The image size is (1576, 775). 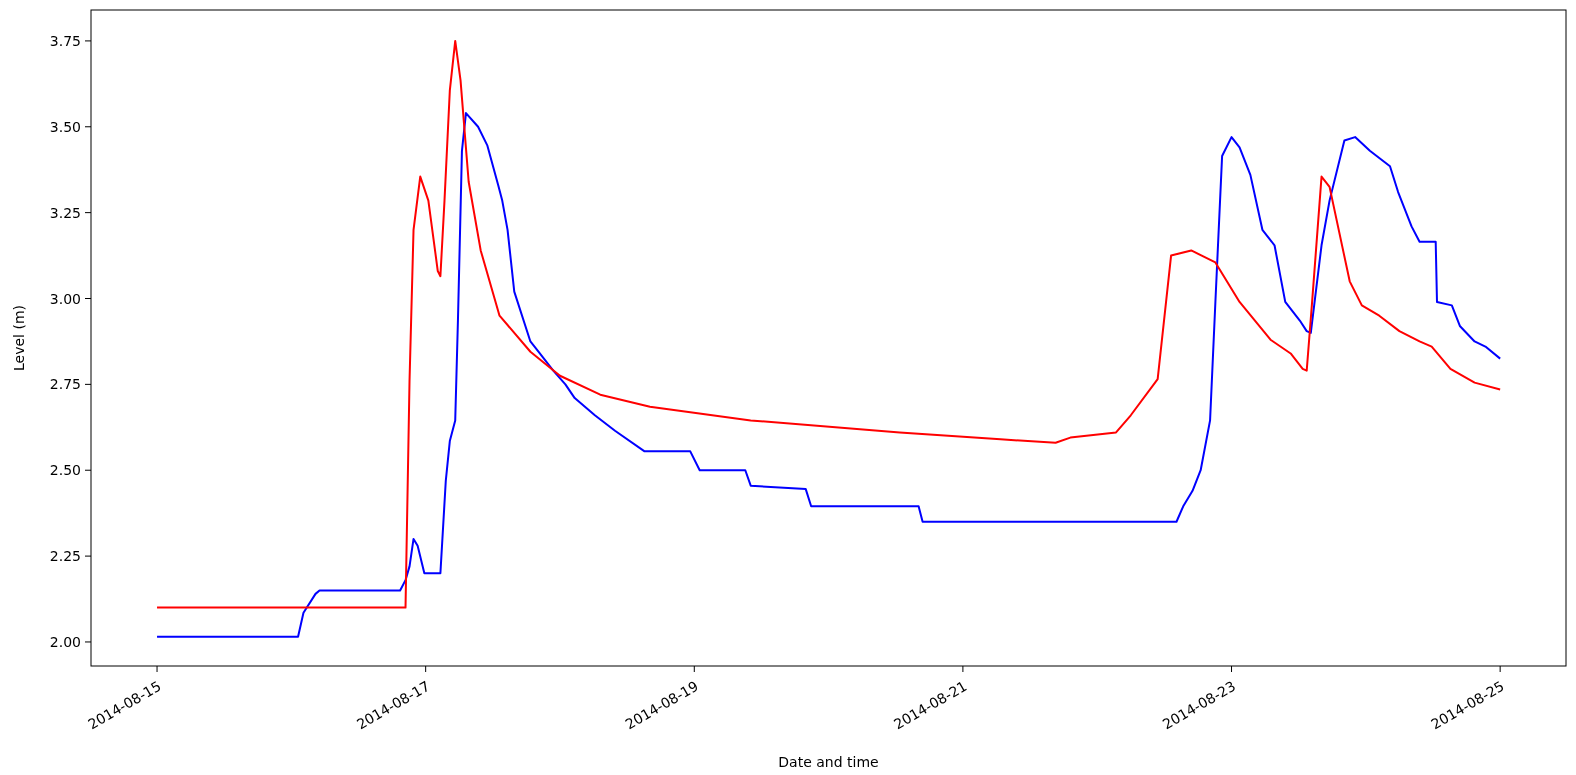 I want to click on y-tick-label: 3.50, so click(x=65, y=126).